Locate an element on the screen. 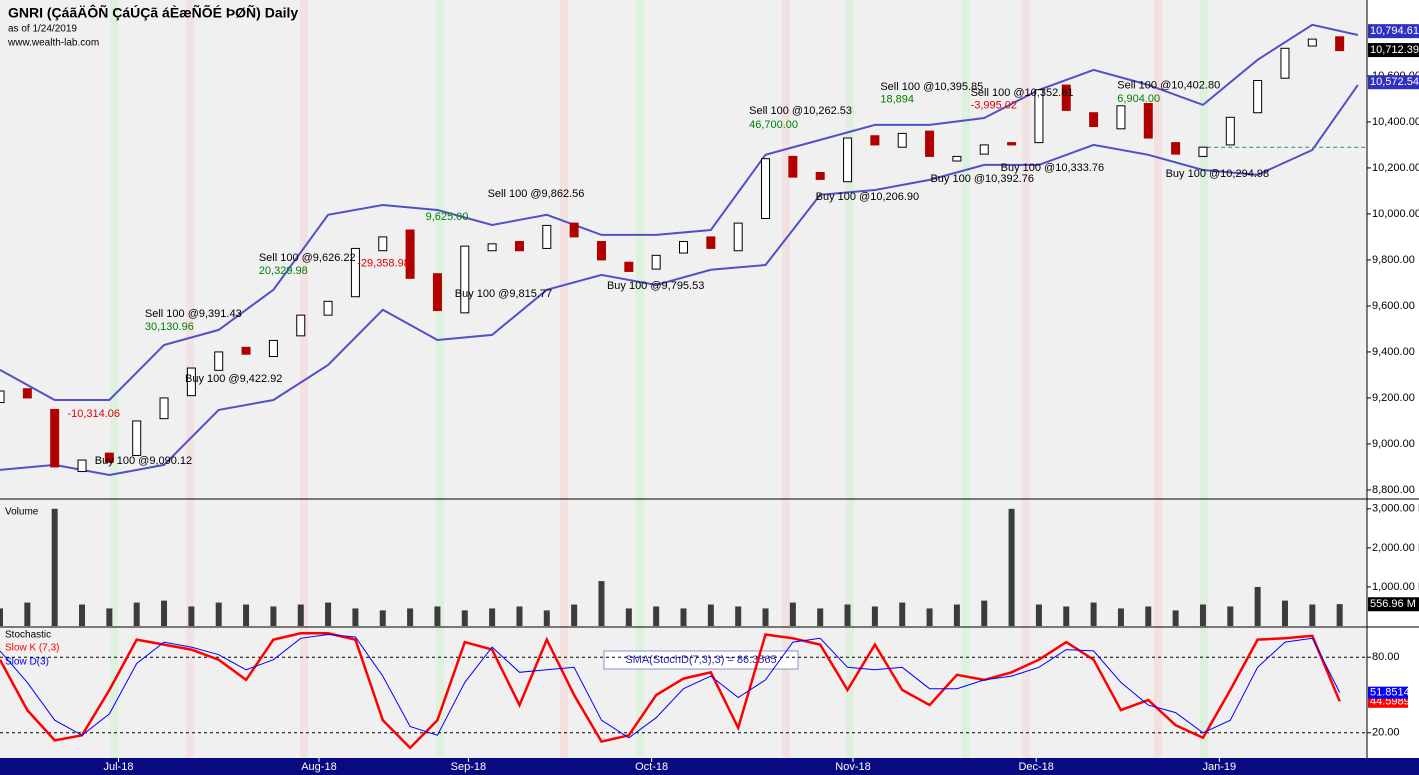 The image size is (1419, 775). trade-label: Sell 100 @9,862.56 is located at coordinates (536, 194).